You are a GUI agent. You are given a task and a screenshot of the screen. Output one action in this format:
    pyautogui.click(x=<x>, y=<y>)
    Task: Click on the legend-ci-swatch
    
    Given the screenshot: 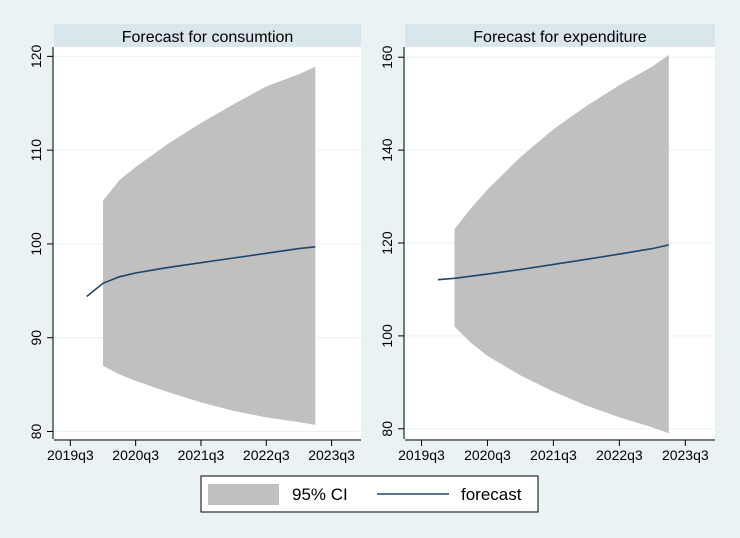 What is the action you would take?
    pyautogui.click(x=243, y=494)
    